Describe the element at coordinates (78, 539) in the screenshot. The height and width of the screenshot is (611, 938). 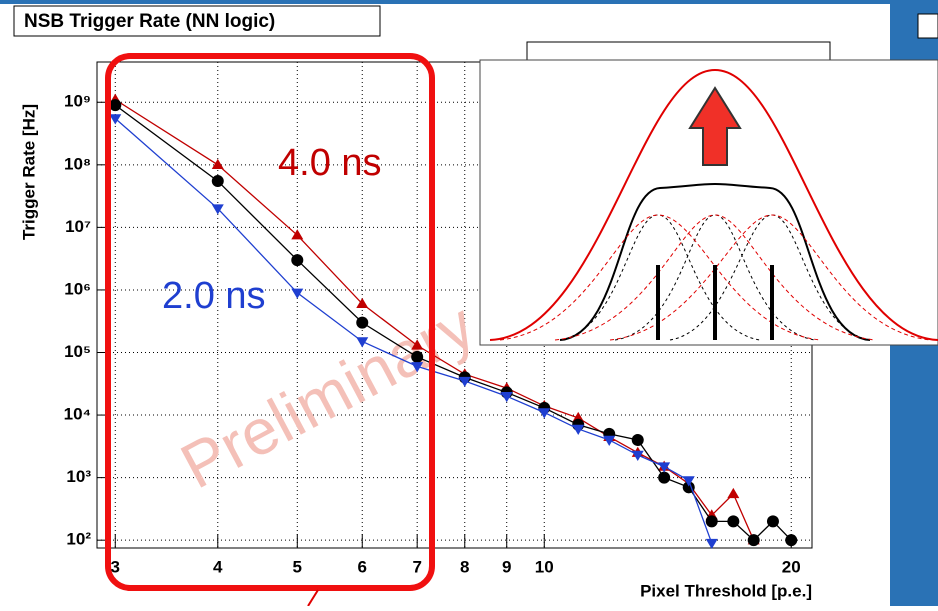
I see `y-tick-label: 10²` at that location.